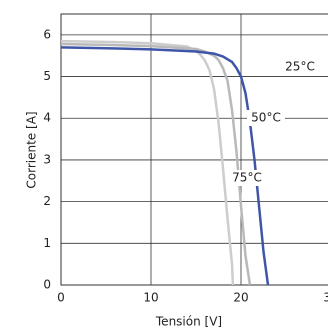  I want to click on x-tick-label: 0, so click(61, 298).